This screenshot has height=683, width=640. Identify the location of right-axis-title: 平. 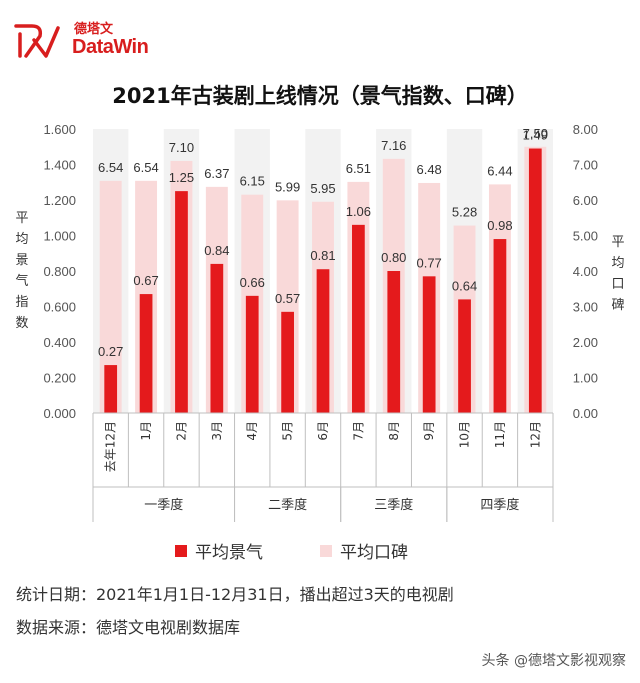
(617, 242).